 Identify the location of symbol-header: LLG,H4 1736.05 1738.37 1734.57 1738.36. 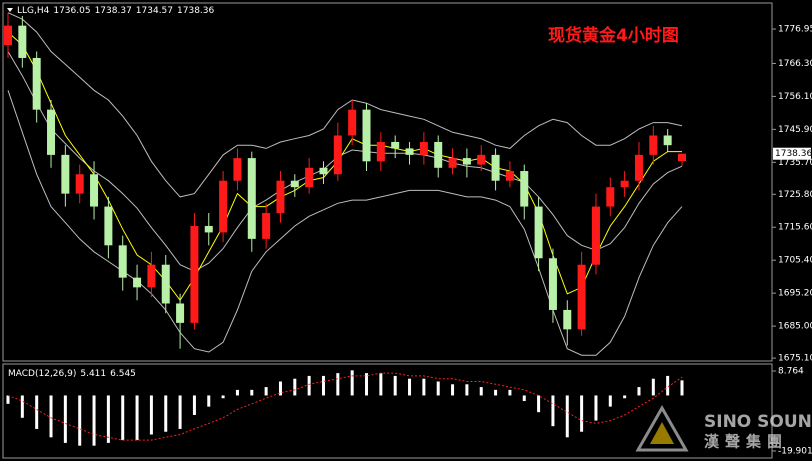
(116, 11).